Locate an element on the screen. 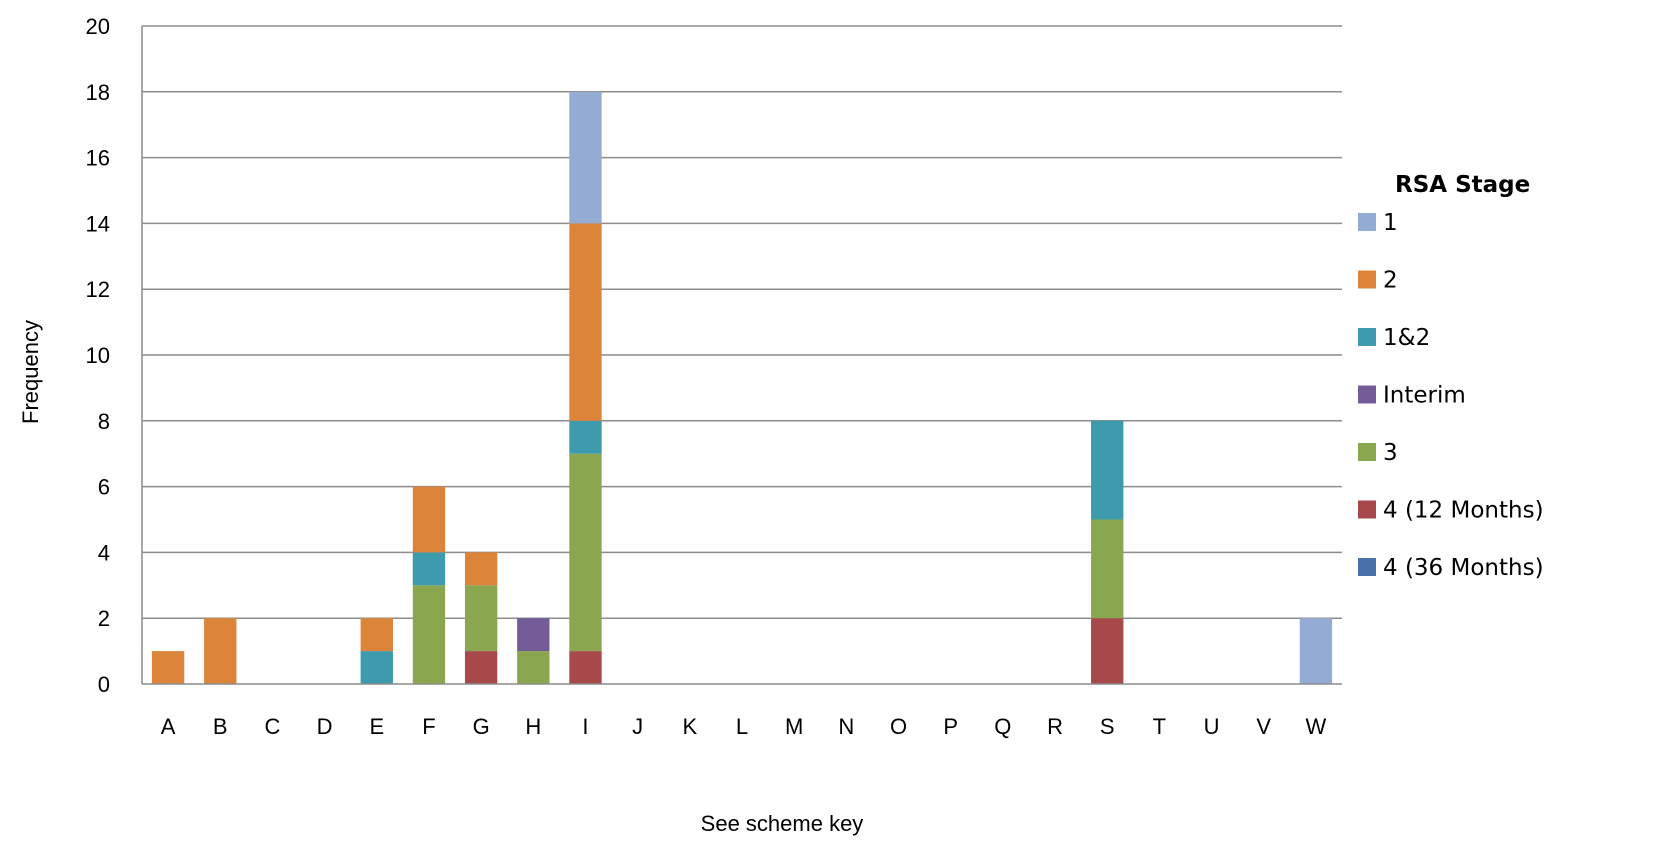 Image resolution: width=1677 pixels, height=854 pixels. legend-label: 3 is located at coordinates (1390, 453).